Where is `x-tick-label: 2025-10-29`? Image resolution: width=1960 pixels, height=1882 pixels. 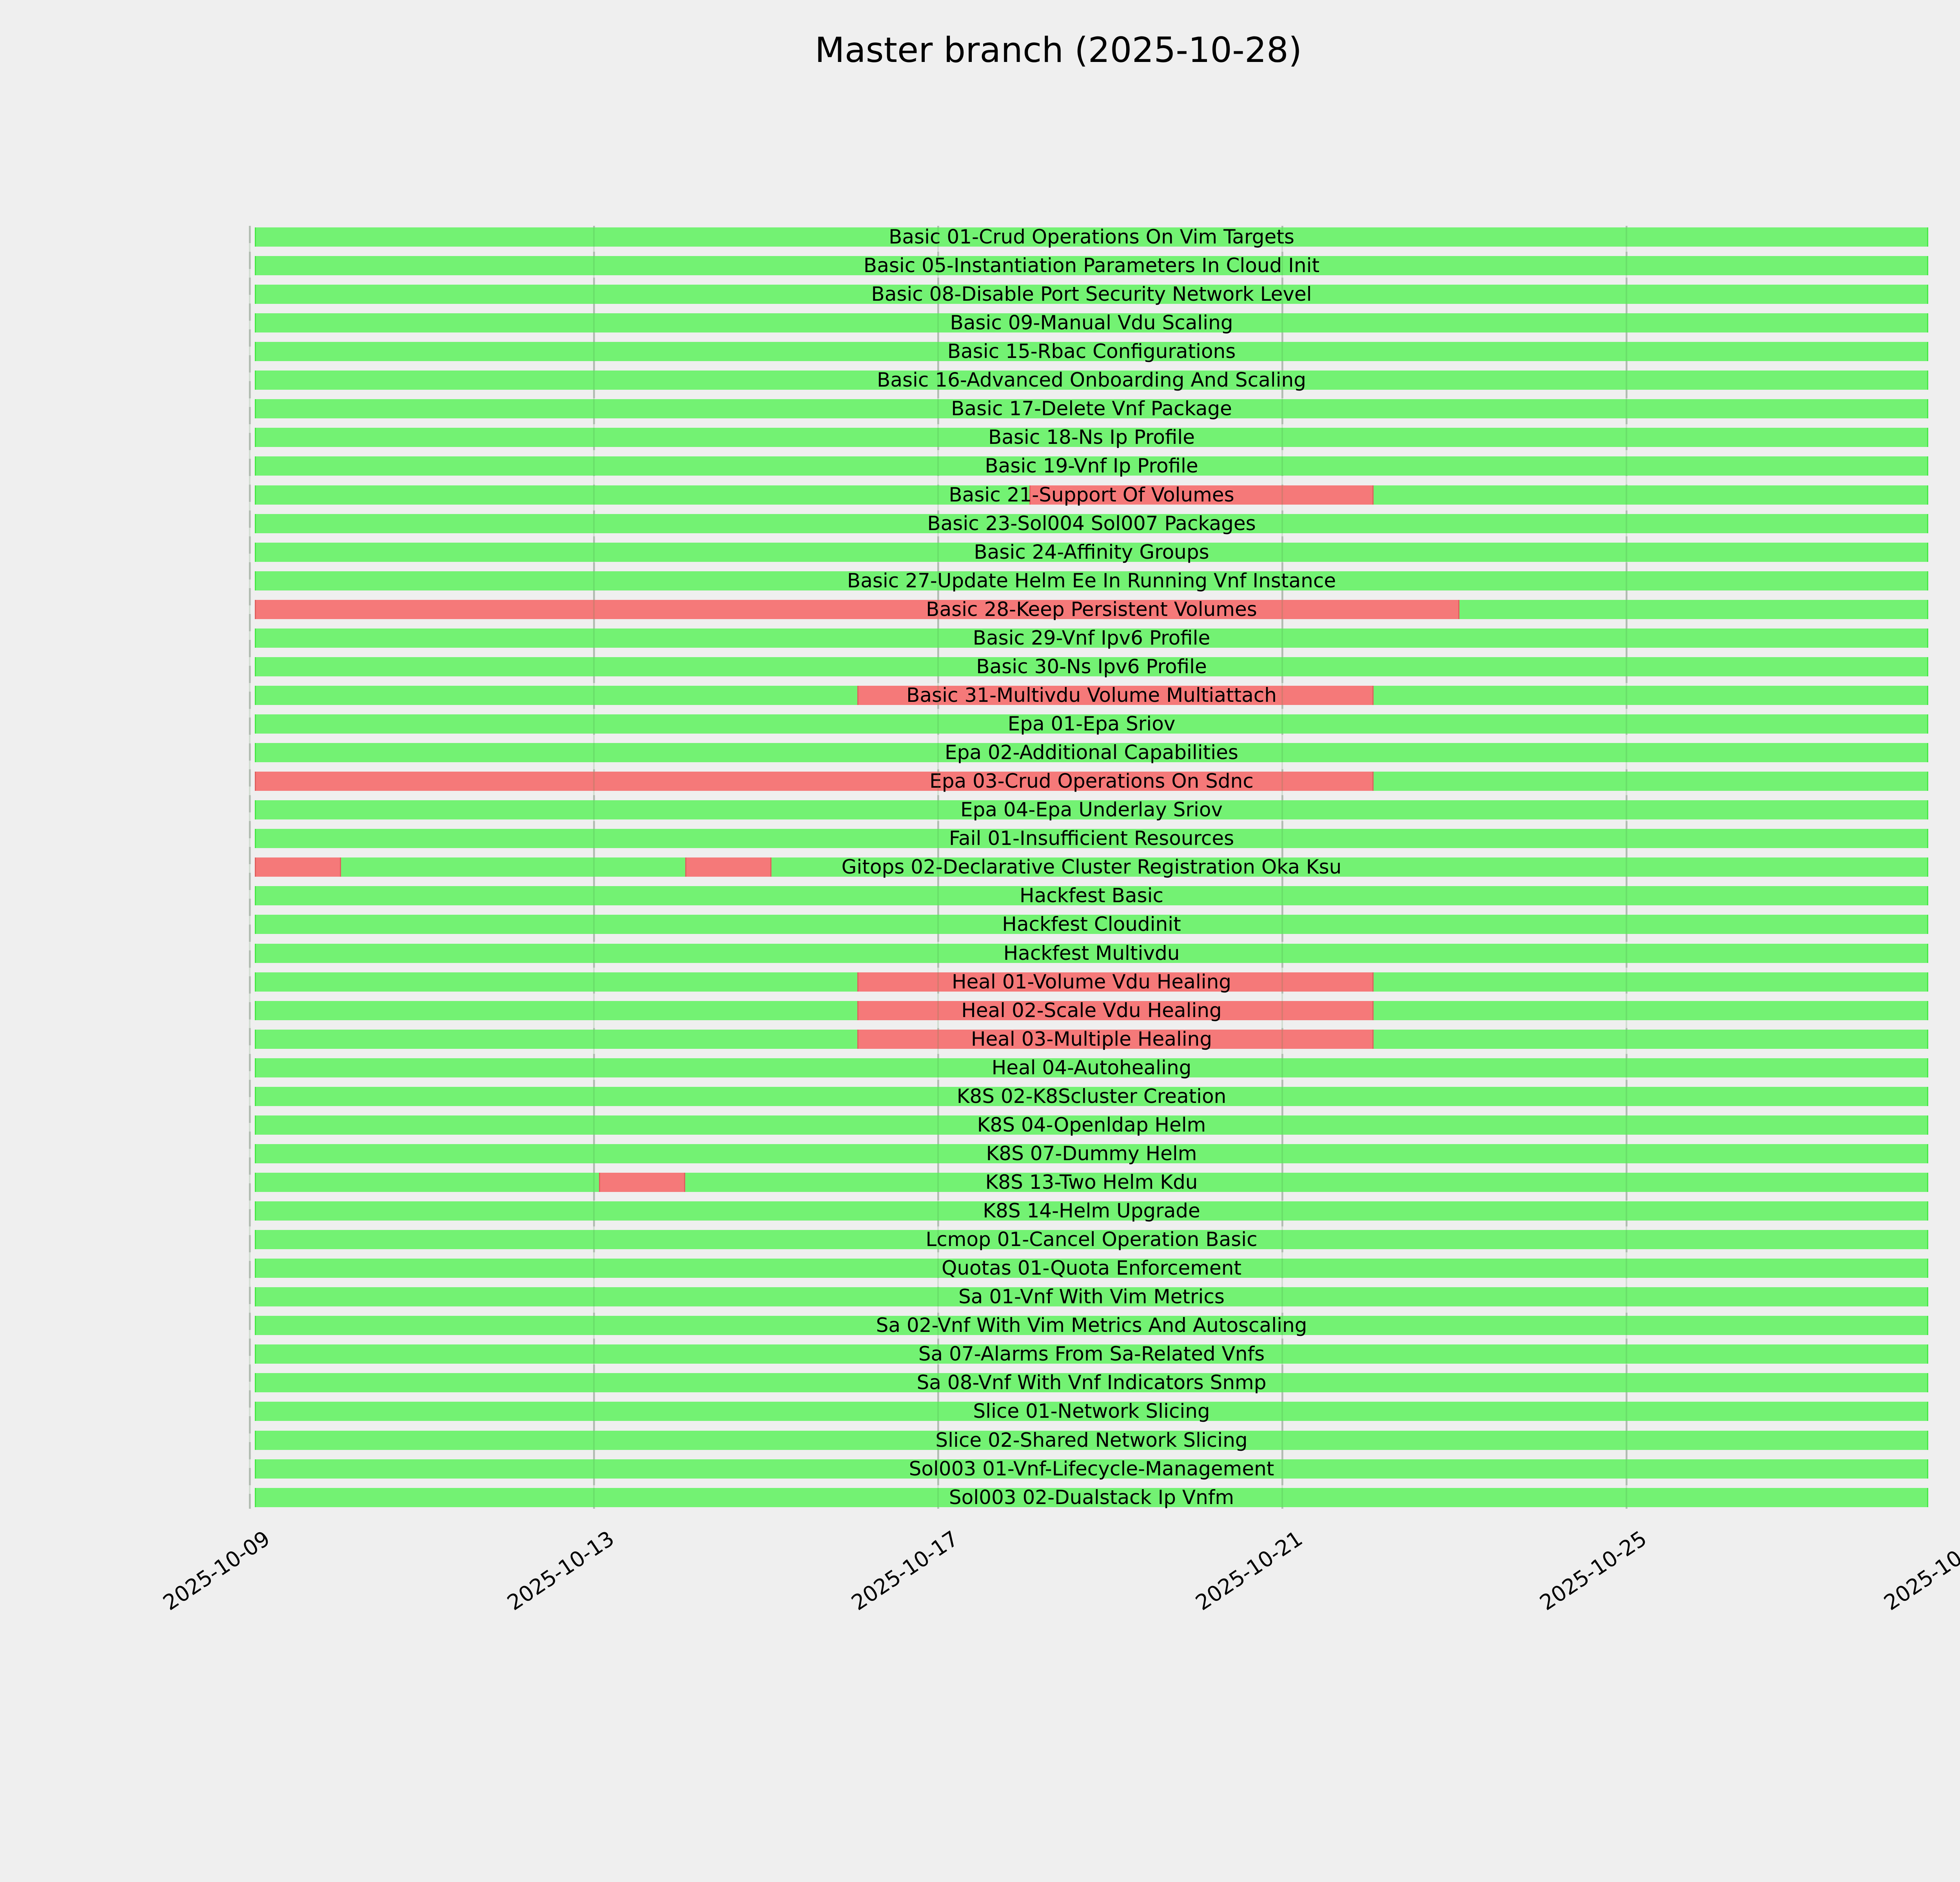
x-tick-label: 2025-10-29 is located at coordinates (1920, 1570).